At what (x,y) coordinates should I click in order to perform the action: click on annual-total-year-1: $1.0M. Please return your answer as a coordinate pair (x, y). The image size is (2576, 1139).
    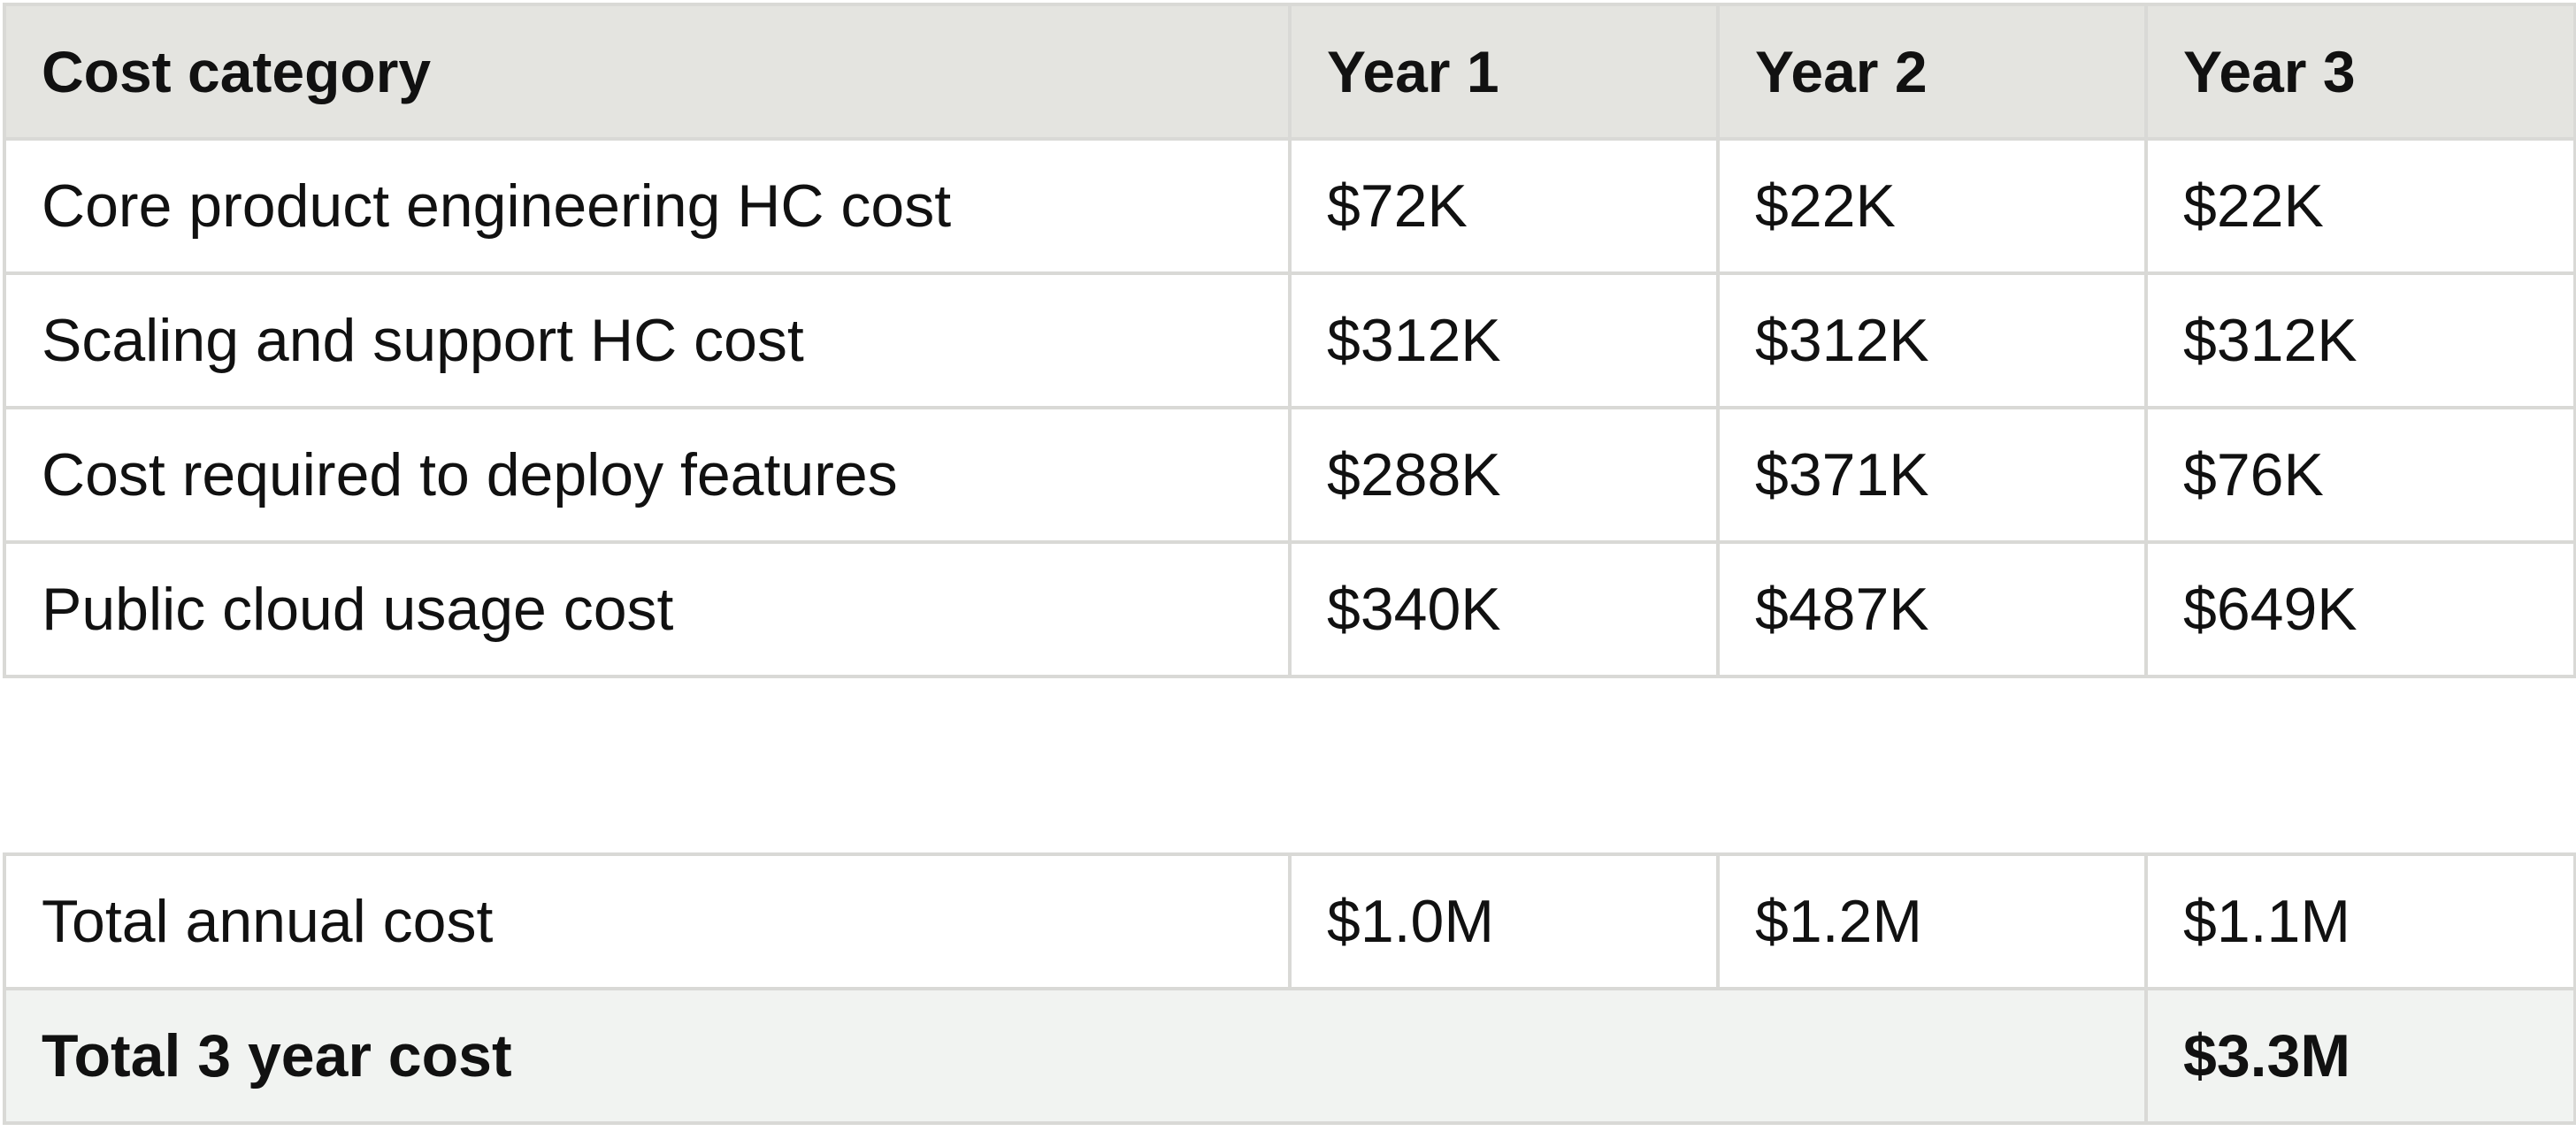
    Looking at the image, I should click on (1504, 921).